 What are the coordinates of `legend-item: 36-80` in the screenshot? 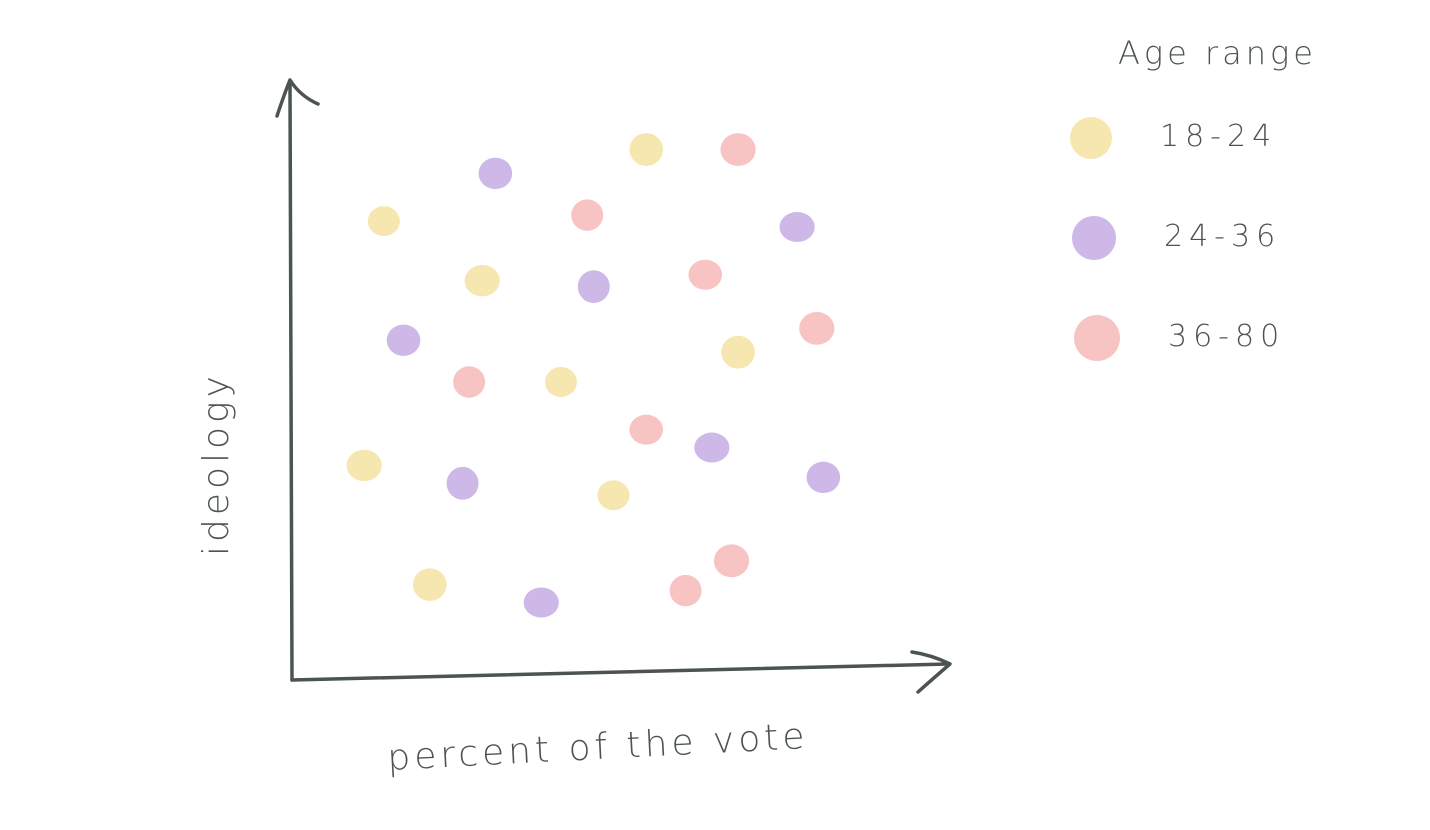 It's located at (1179, 338).